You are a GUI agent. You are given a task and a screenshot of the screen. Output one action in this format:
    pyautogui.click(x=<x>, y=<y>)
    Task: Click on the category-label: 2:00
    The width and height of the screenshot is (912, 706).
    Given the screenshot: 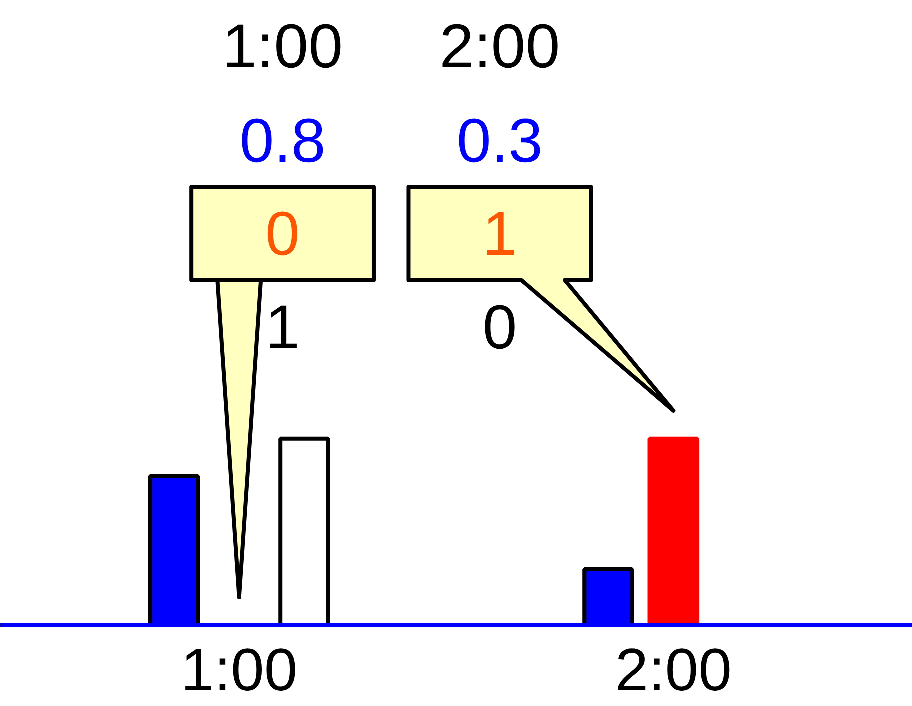 What is the action you would take?
    pyautogui.click(x=500, y=47)
    